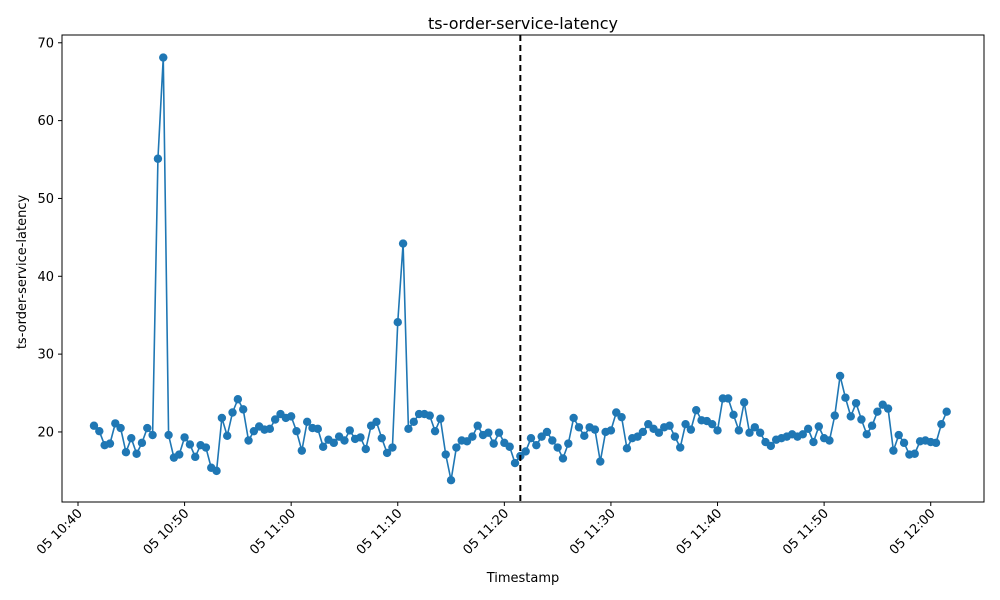 This screenshot has height=600, width=1000. What do you see at coordinates (380, 532) in the screenshot?
I see `x-tick-label: 05 11:10` at bounding box center [380, 532].